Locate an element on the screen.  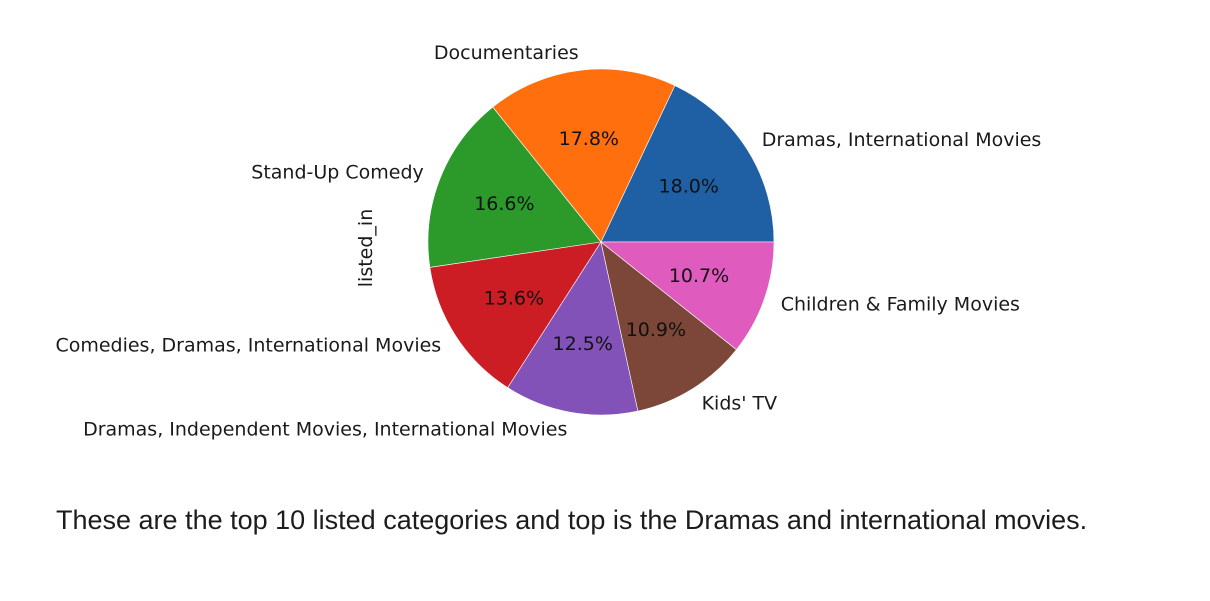
percent-labels: 18.0% 17.8% 16.6% 13.6% 12.5% 10.9% 10.7% is located at coordinates (601, 241).